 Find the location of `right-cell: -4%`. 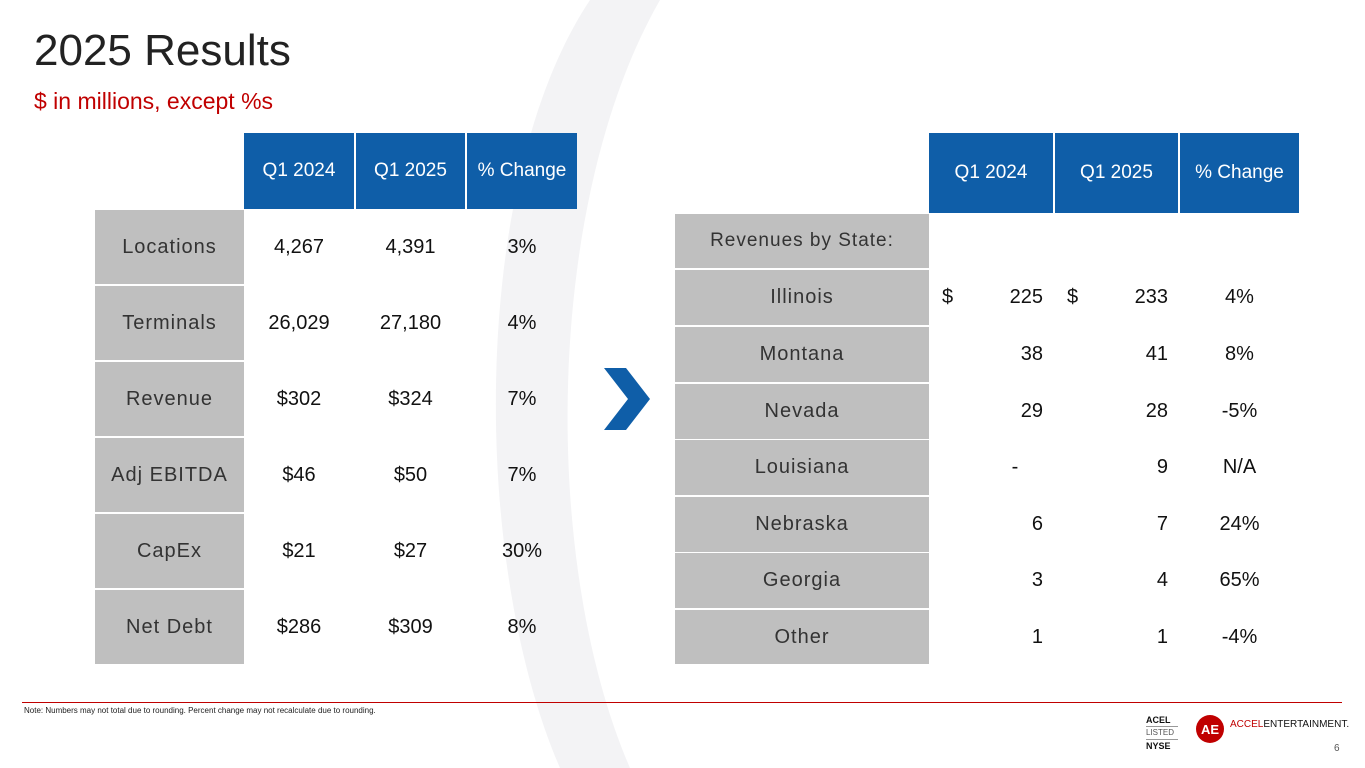

right-cell: -4% is located at coordinates (1239, 636).